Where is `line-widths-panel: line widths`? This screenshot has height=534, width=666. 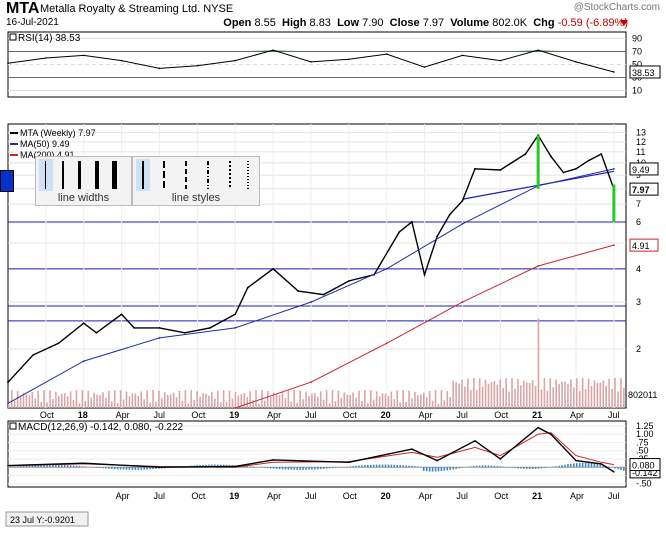 line-widths-panel: line widths is located at coordinates (83, 181).